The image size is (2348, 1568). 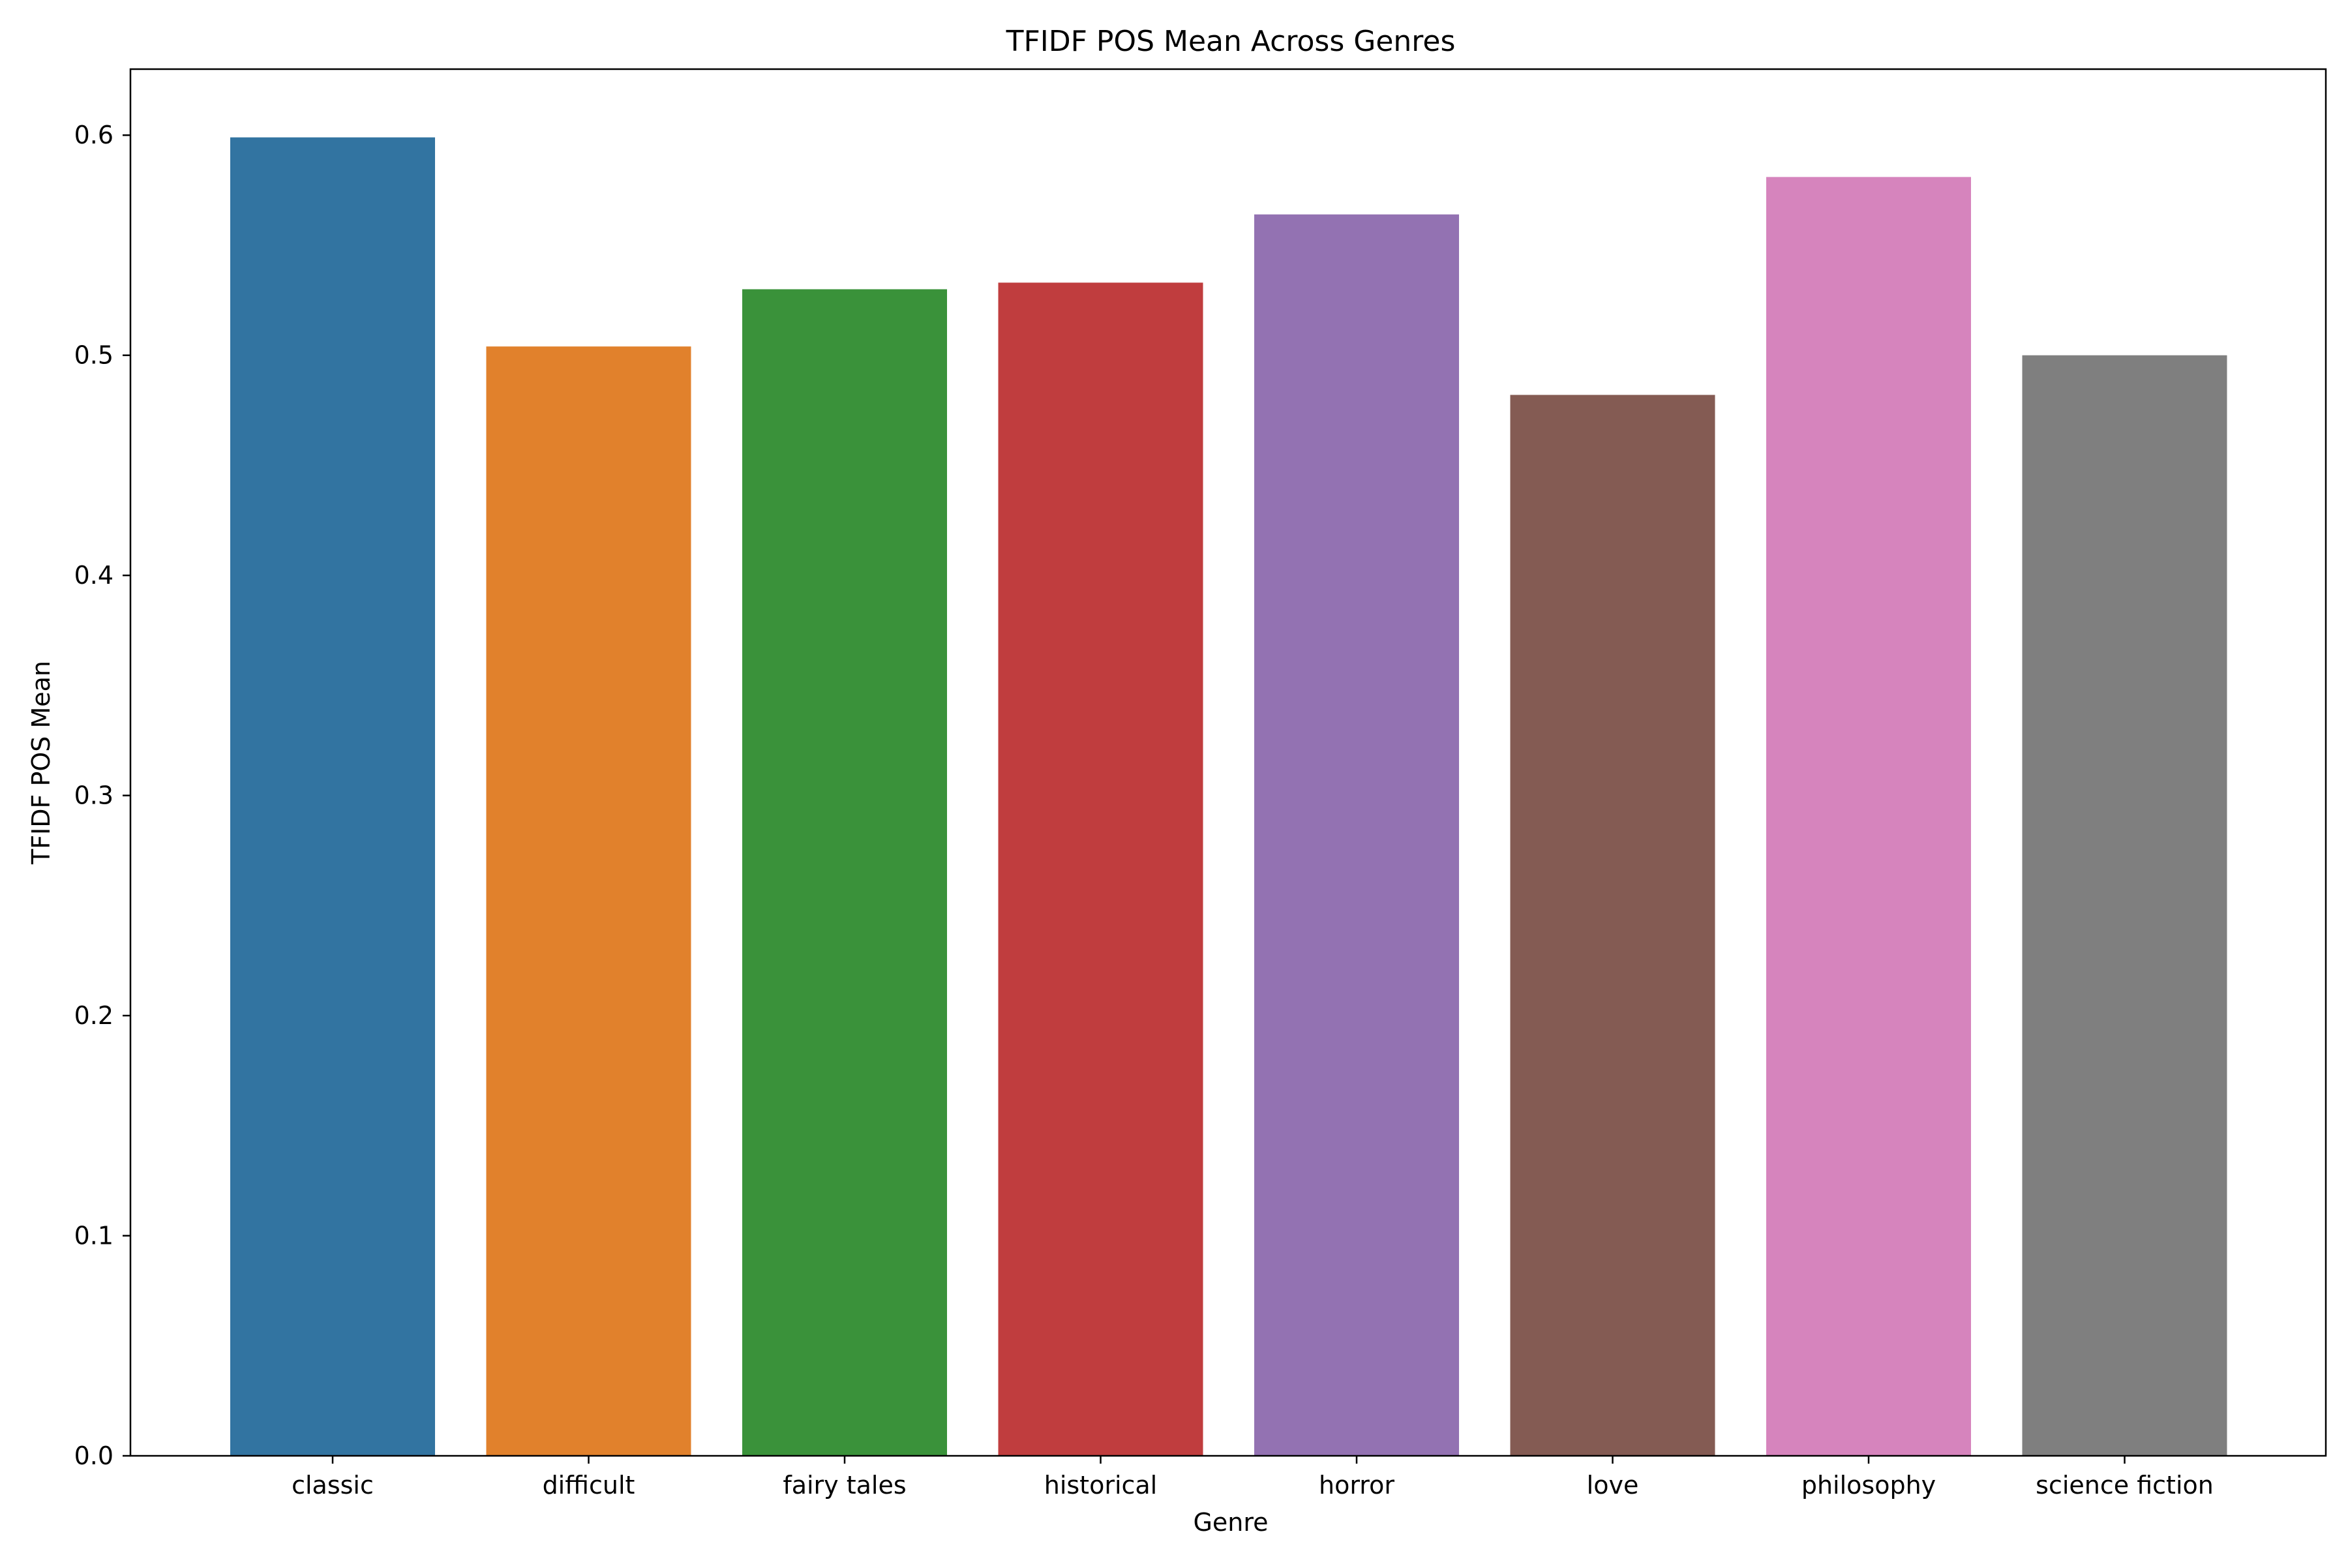 I want to click on bar-love, so click(x=1612, y=925).